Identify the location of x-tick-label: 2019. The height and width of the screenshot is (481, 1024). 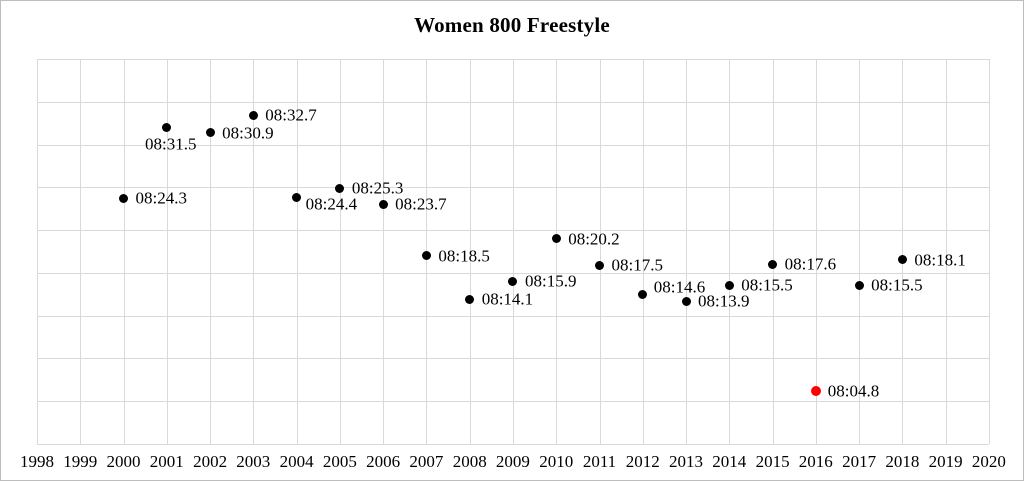
(945, 461).